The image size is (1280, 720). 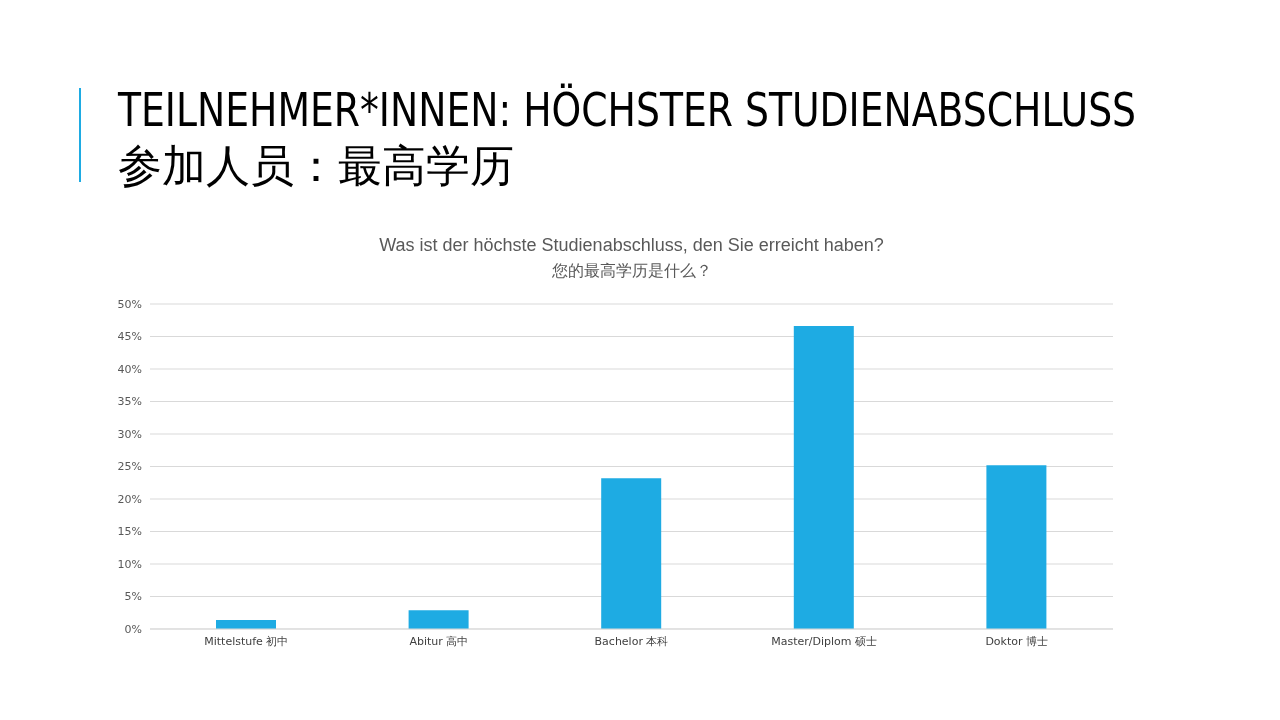 What do you see at coordinates (1017, 641) in the screenshot?
I see `x-tick-label: Doktor 博士` at bounding box center [1017, 641].